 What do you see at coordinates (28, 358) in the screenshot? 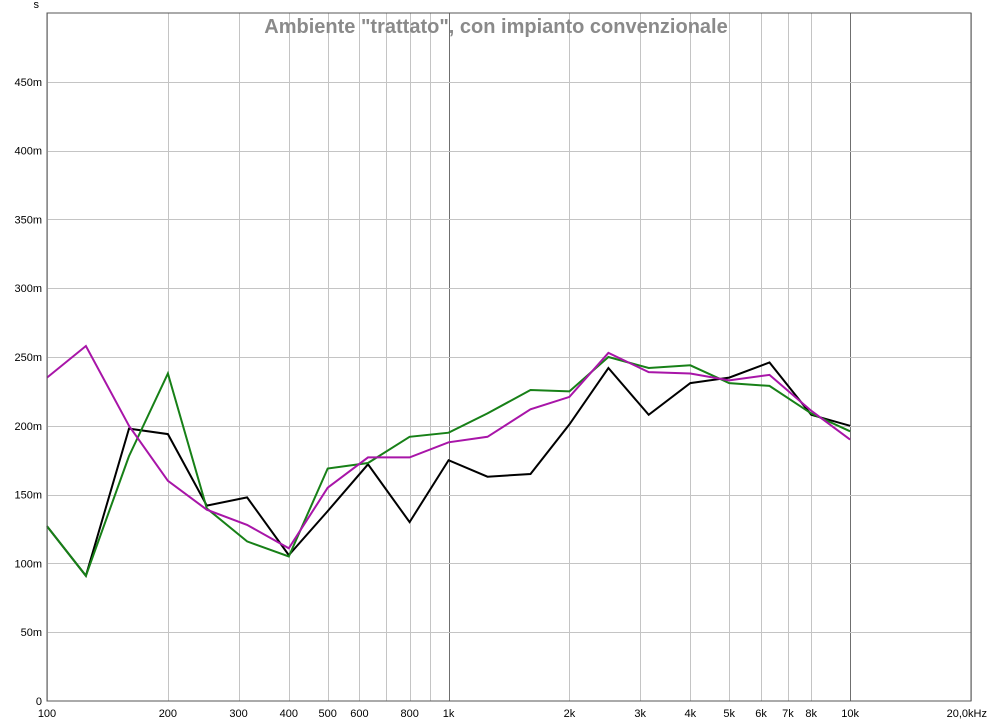
I see `y-tick-label: 250m` at bounding box center [28, 358].